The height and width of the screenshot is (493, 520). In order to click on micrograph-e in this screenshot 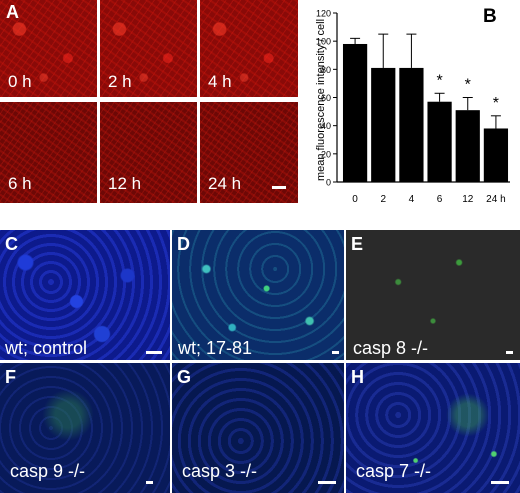, I will do `click(433, 295)`.